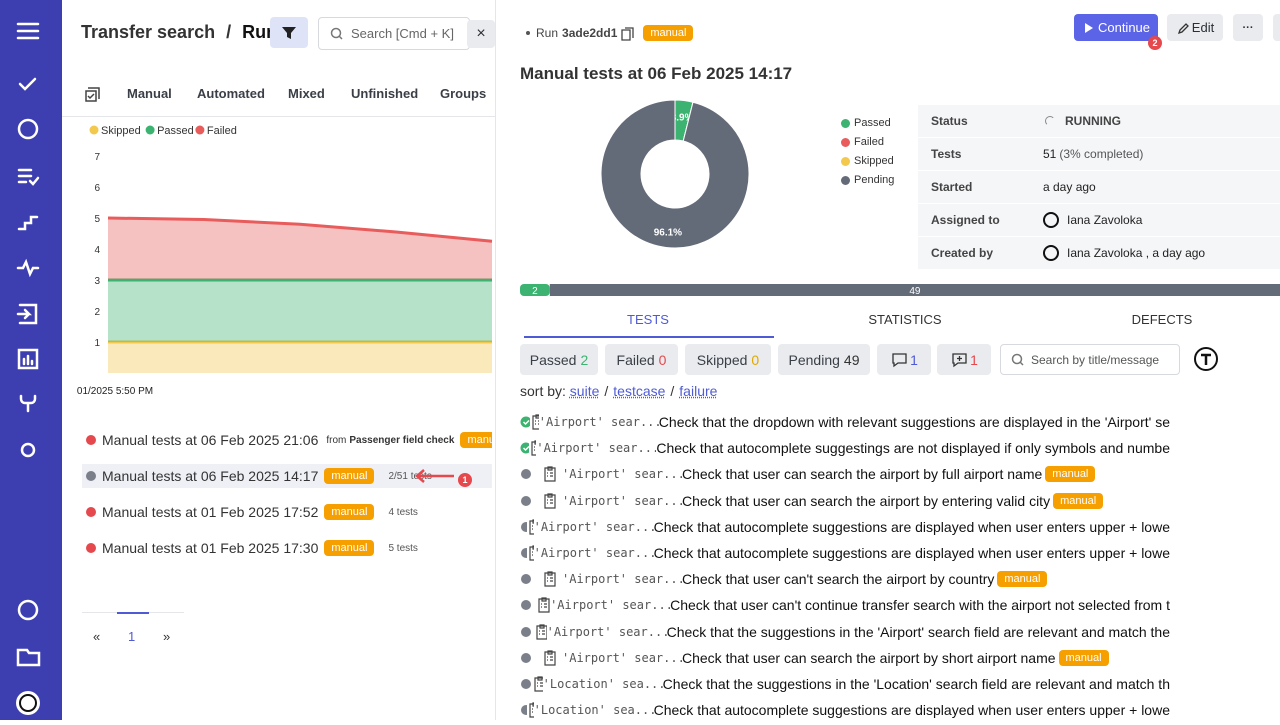 Image resolution: width=1280 pixels, height=725 pixels. What do you see at coordinates (28, 268) in the screenshot?
I see `pulse-icon` at bounding box center [28, 268].